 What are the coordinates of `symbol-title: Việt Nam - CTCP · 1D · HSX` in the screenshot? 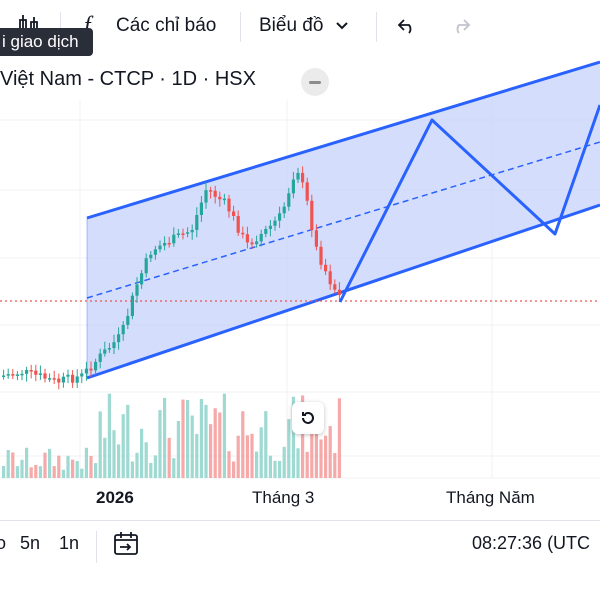 It's located at (128, 79).